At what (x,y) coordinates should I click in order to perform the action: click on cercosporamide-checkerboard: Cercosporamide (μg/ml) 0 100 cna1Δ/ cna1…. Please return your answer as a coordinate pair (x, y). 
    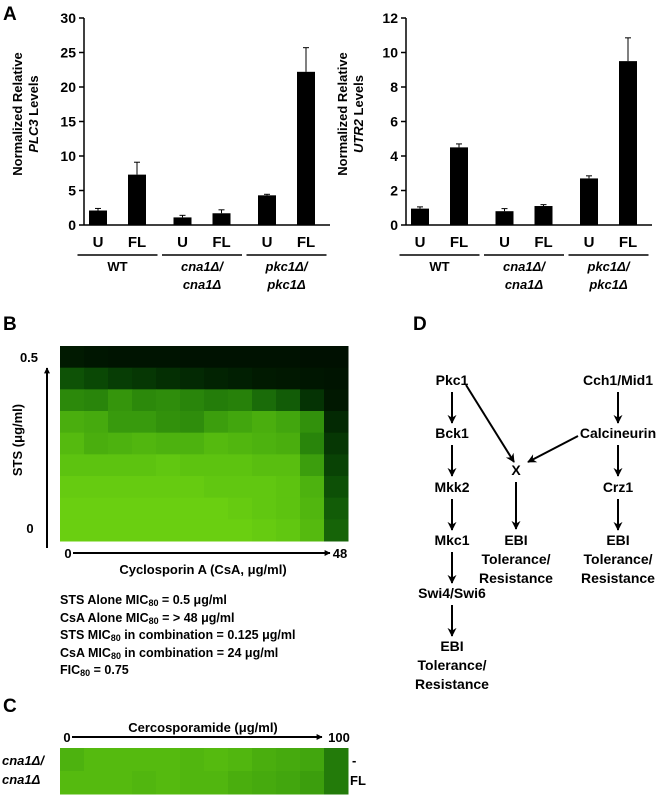
    Looking at the image, I should click on (184, 757).